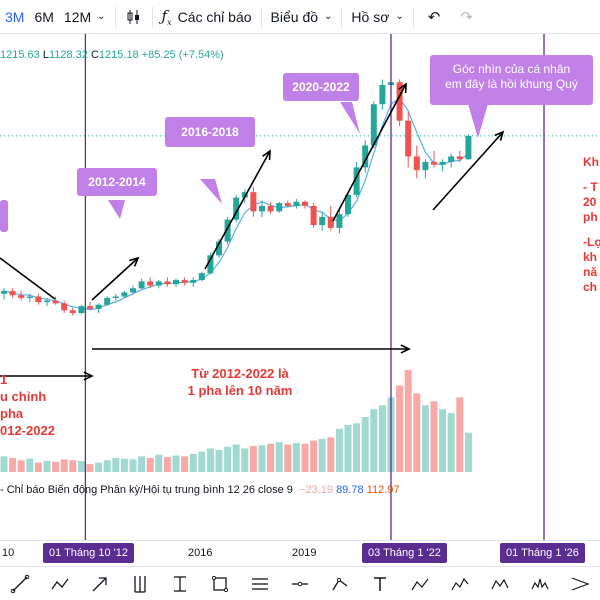  I want to click on annotation-text-right: Kh - T 20 ph -Lợ kh nă ch, so click(591, 225).